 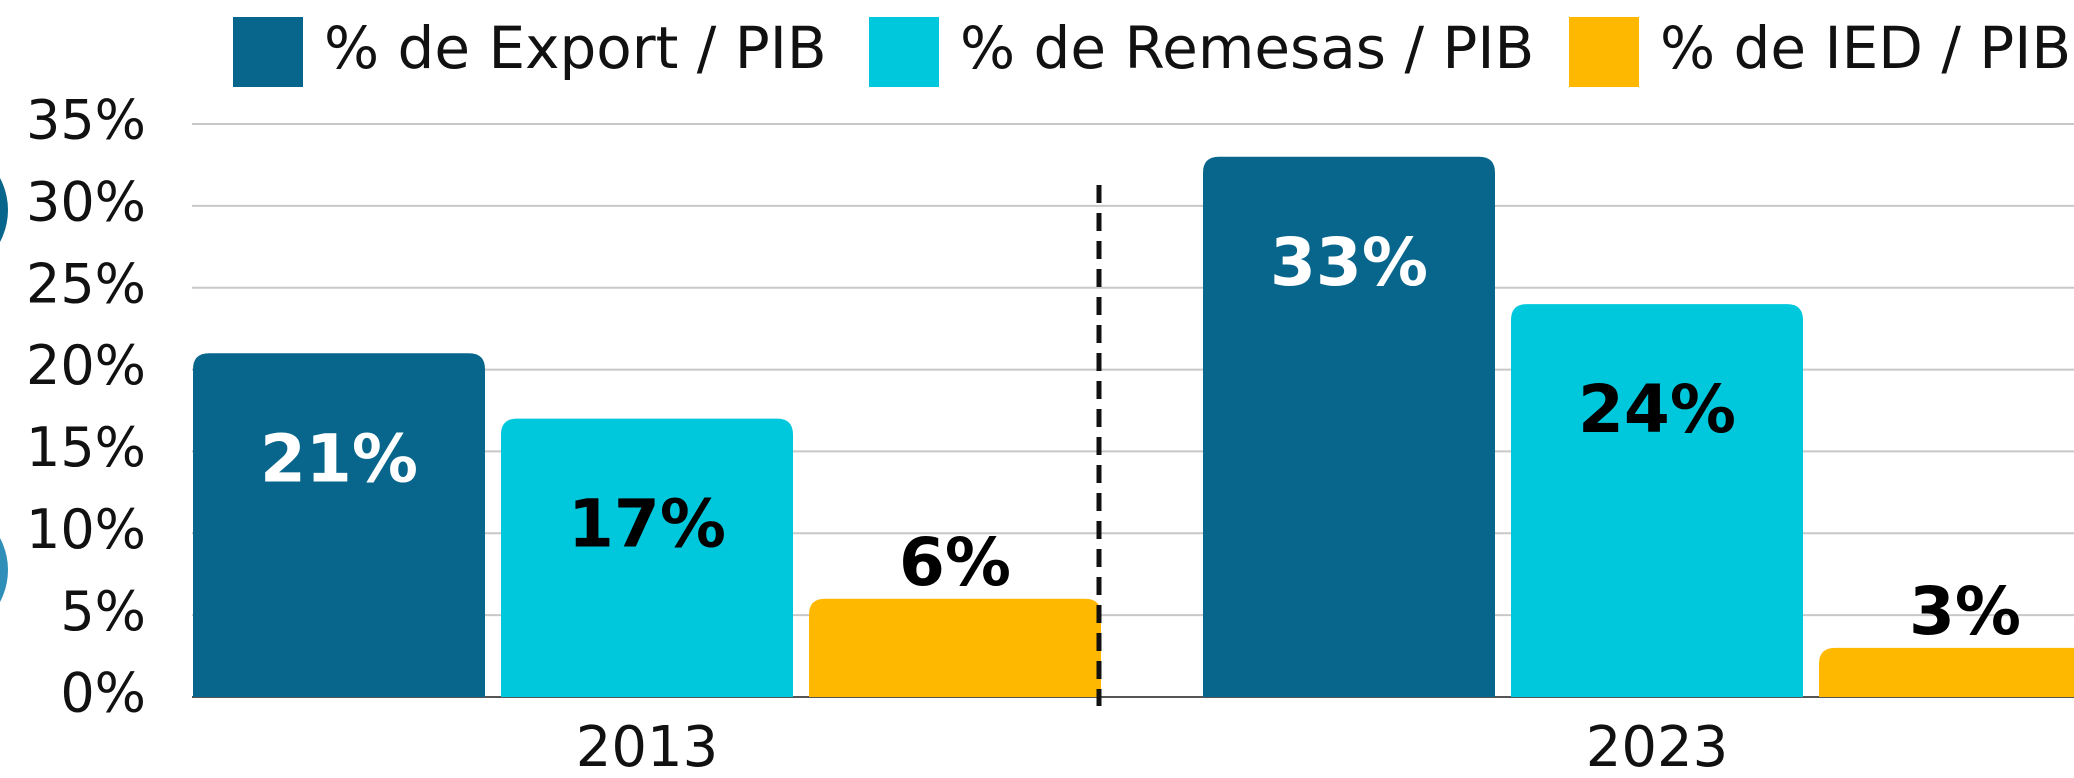 I want to click on data-label: 21%, so click(x=339, y=458).